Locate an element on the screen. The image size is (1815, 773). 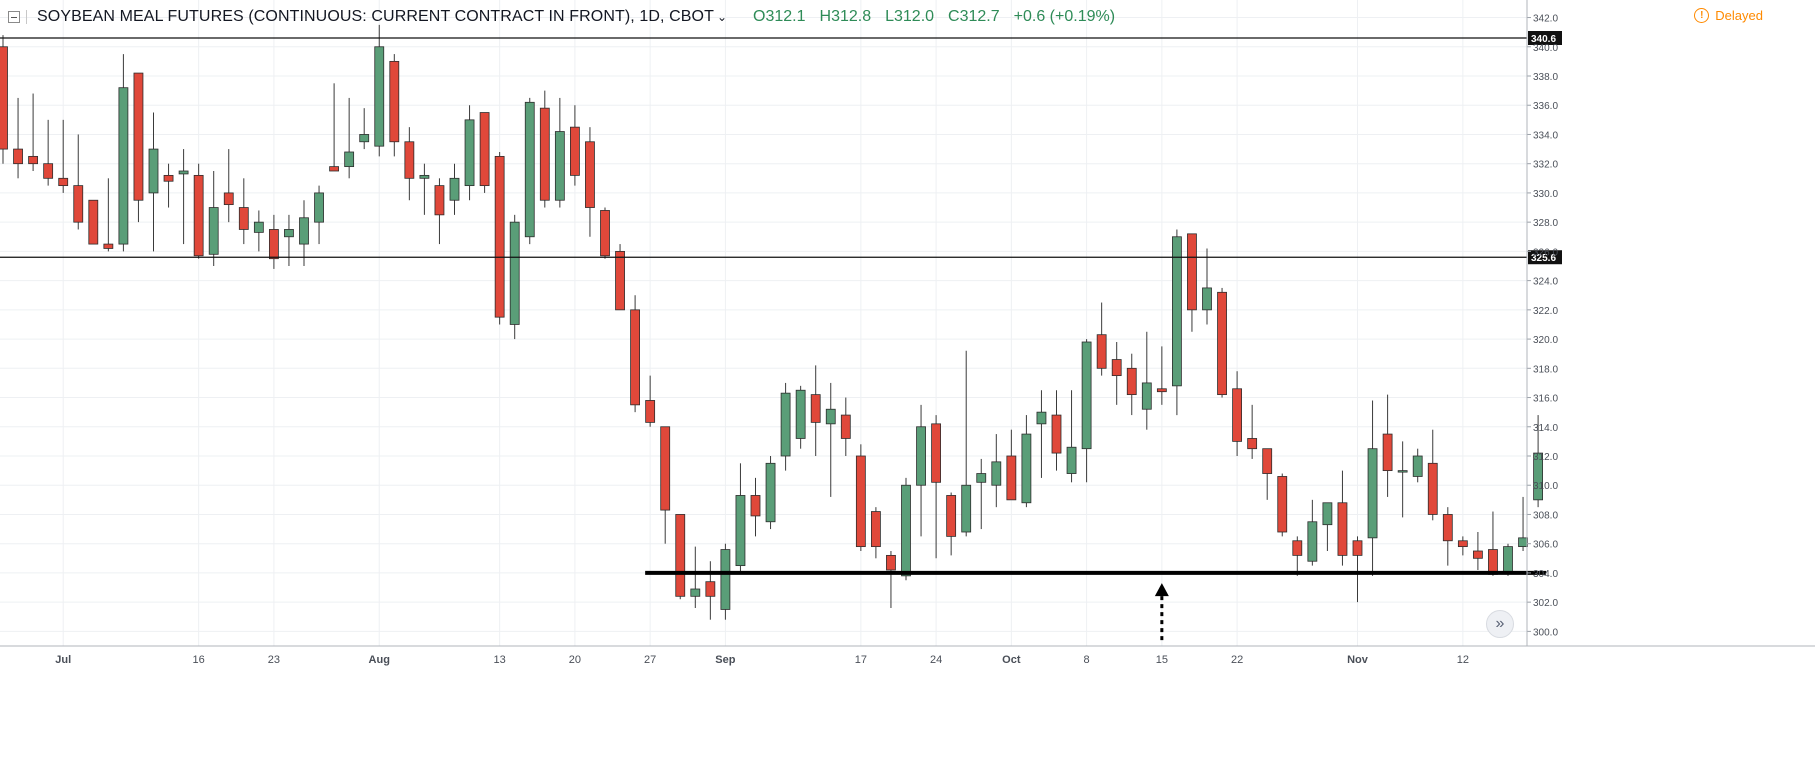
delayed-badge: ! Delayed is located at coordinates (1728, 15).